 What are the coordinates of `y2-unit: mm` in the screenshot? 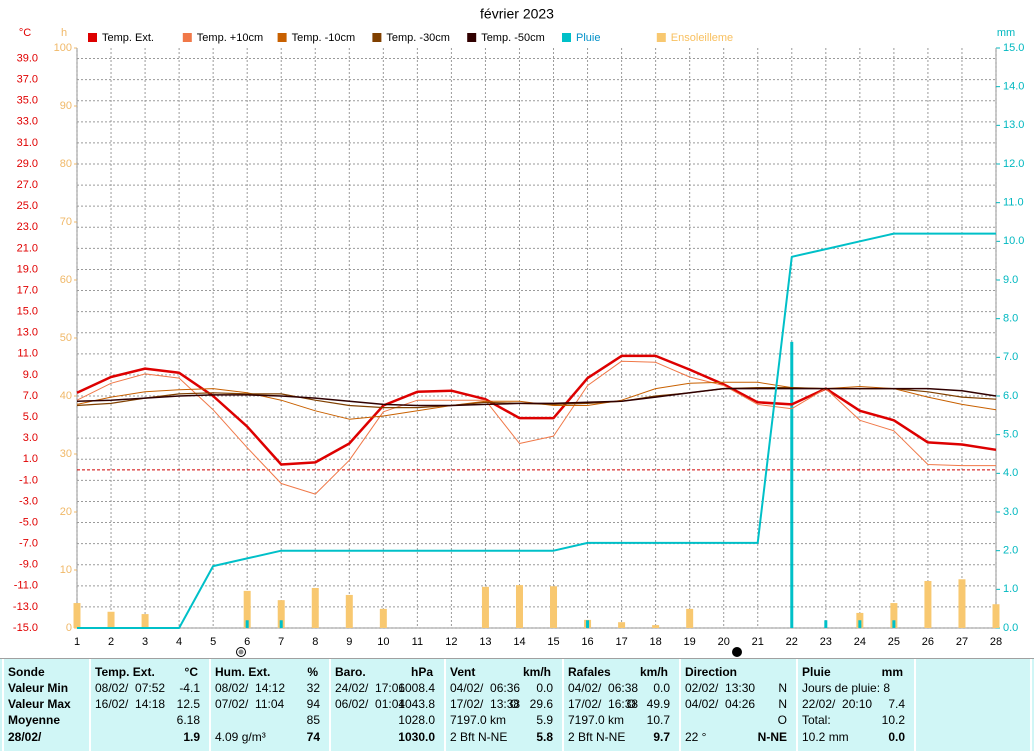 It's located at (1006, 33).